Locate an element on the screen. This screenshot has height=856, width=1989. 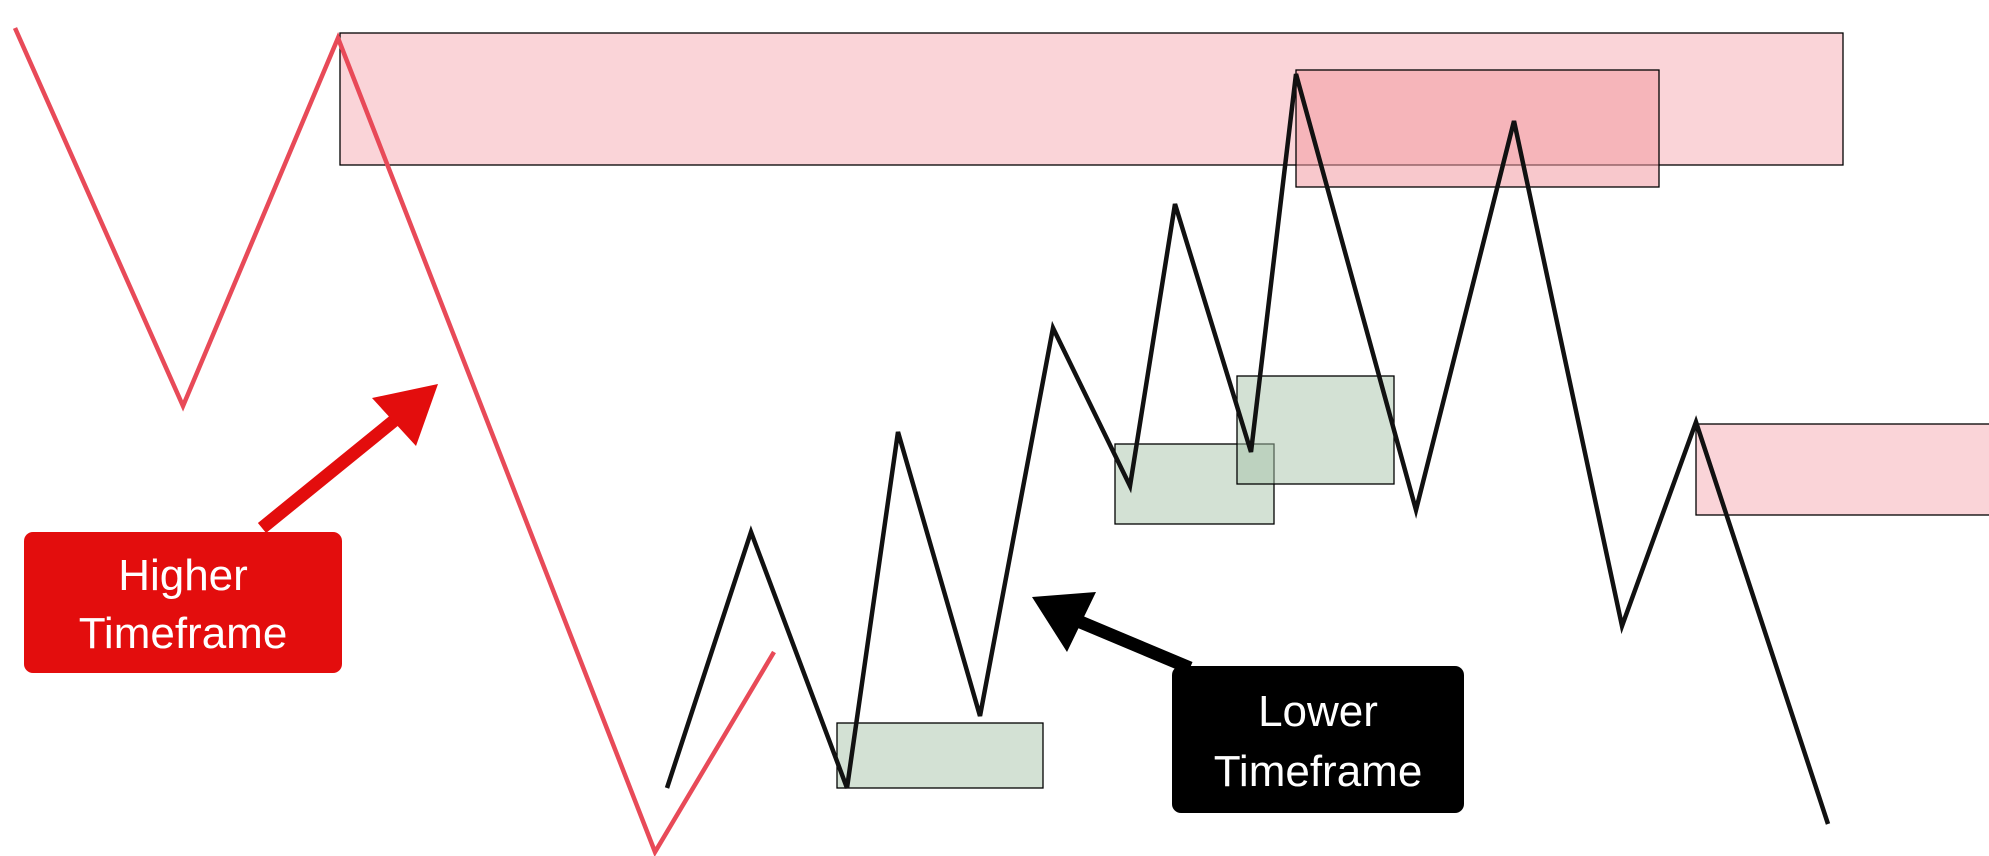
lower-arrow is located at coordinates (1112, 633).